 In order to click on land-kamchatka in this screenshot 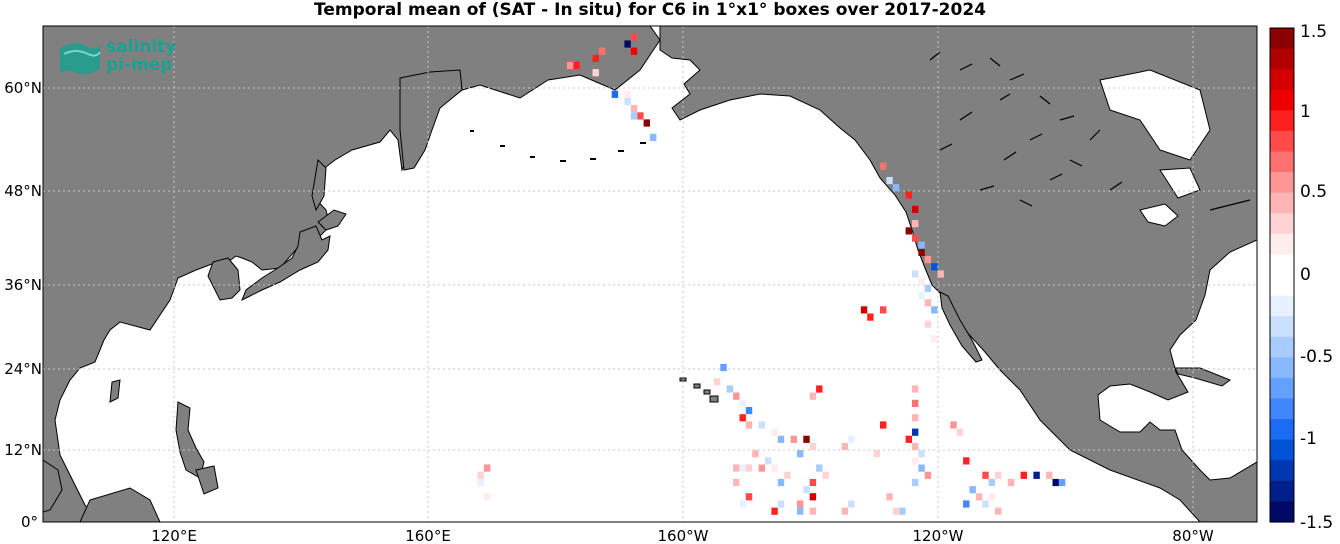, I will do `click(431, 120)`.